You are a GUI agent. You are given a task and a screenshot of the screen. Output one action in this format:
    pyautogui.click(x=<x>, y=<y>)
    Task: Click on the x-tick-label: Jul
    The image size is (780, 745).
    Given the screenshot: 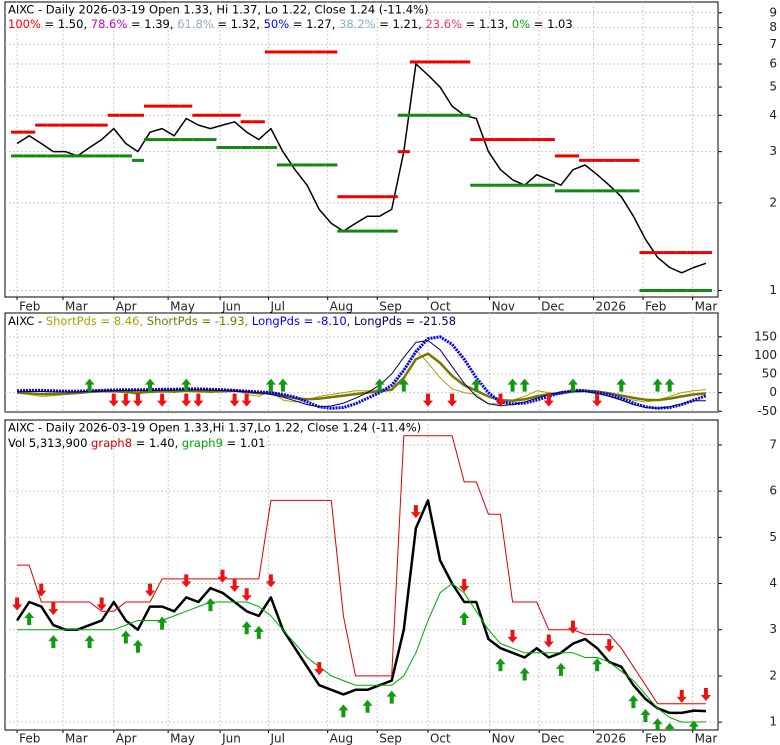 What is the action you would take?
    pyautogui.click(x=276, y=738)
    